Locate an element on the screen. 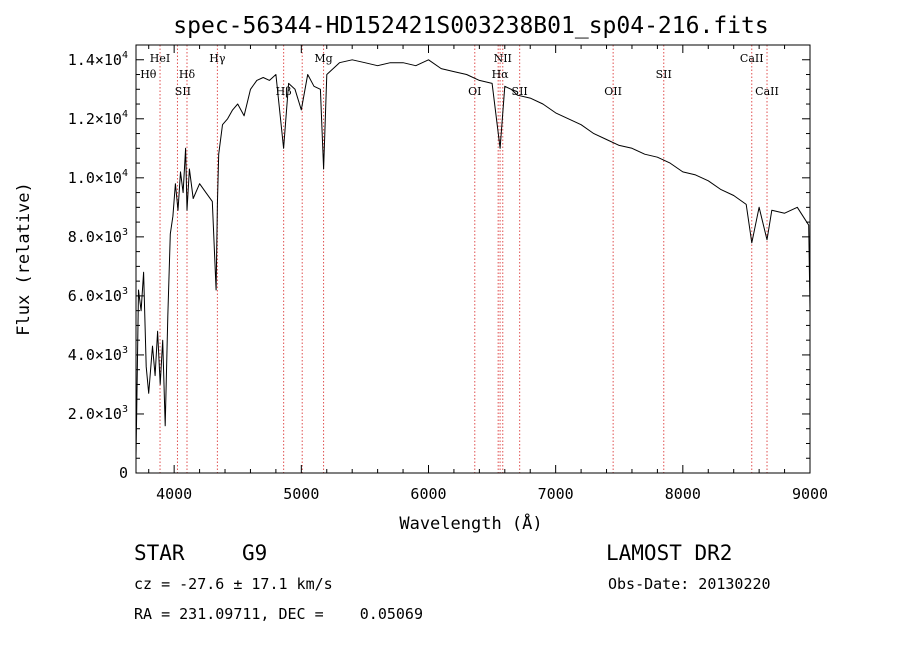 Image resolution: width=900 pixels, height=653 pixels. y-tick-label-4000: 4.0×103 is located at coordinates (98, 354).